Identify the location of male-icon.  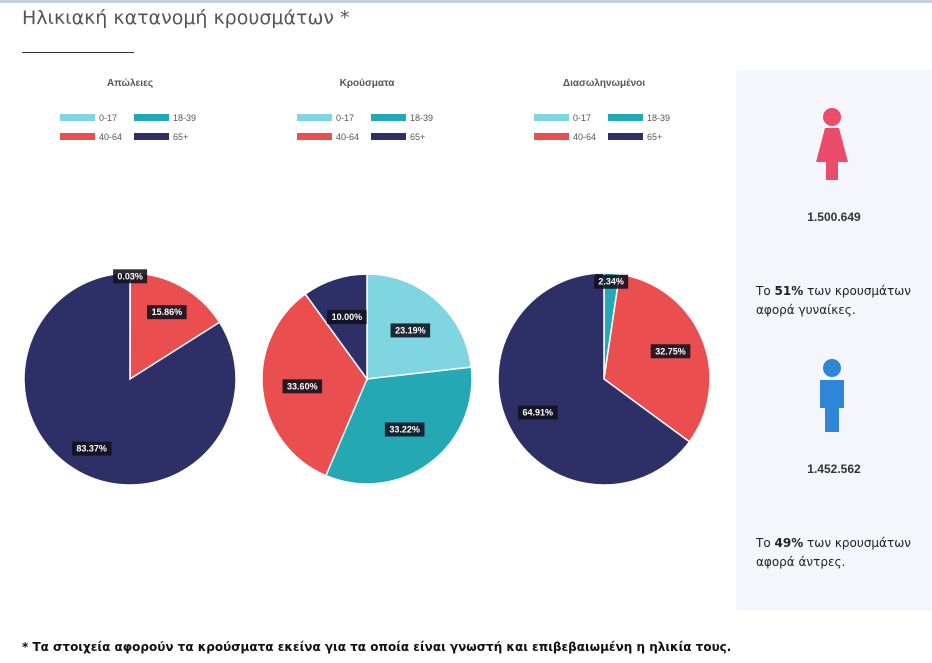
(832, 395).